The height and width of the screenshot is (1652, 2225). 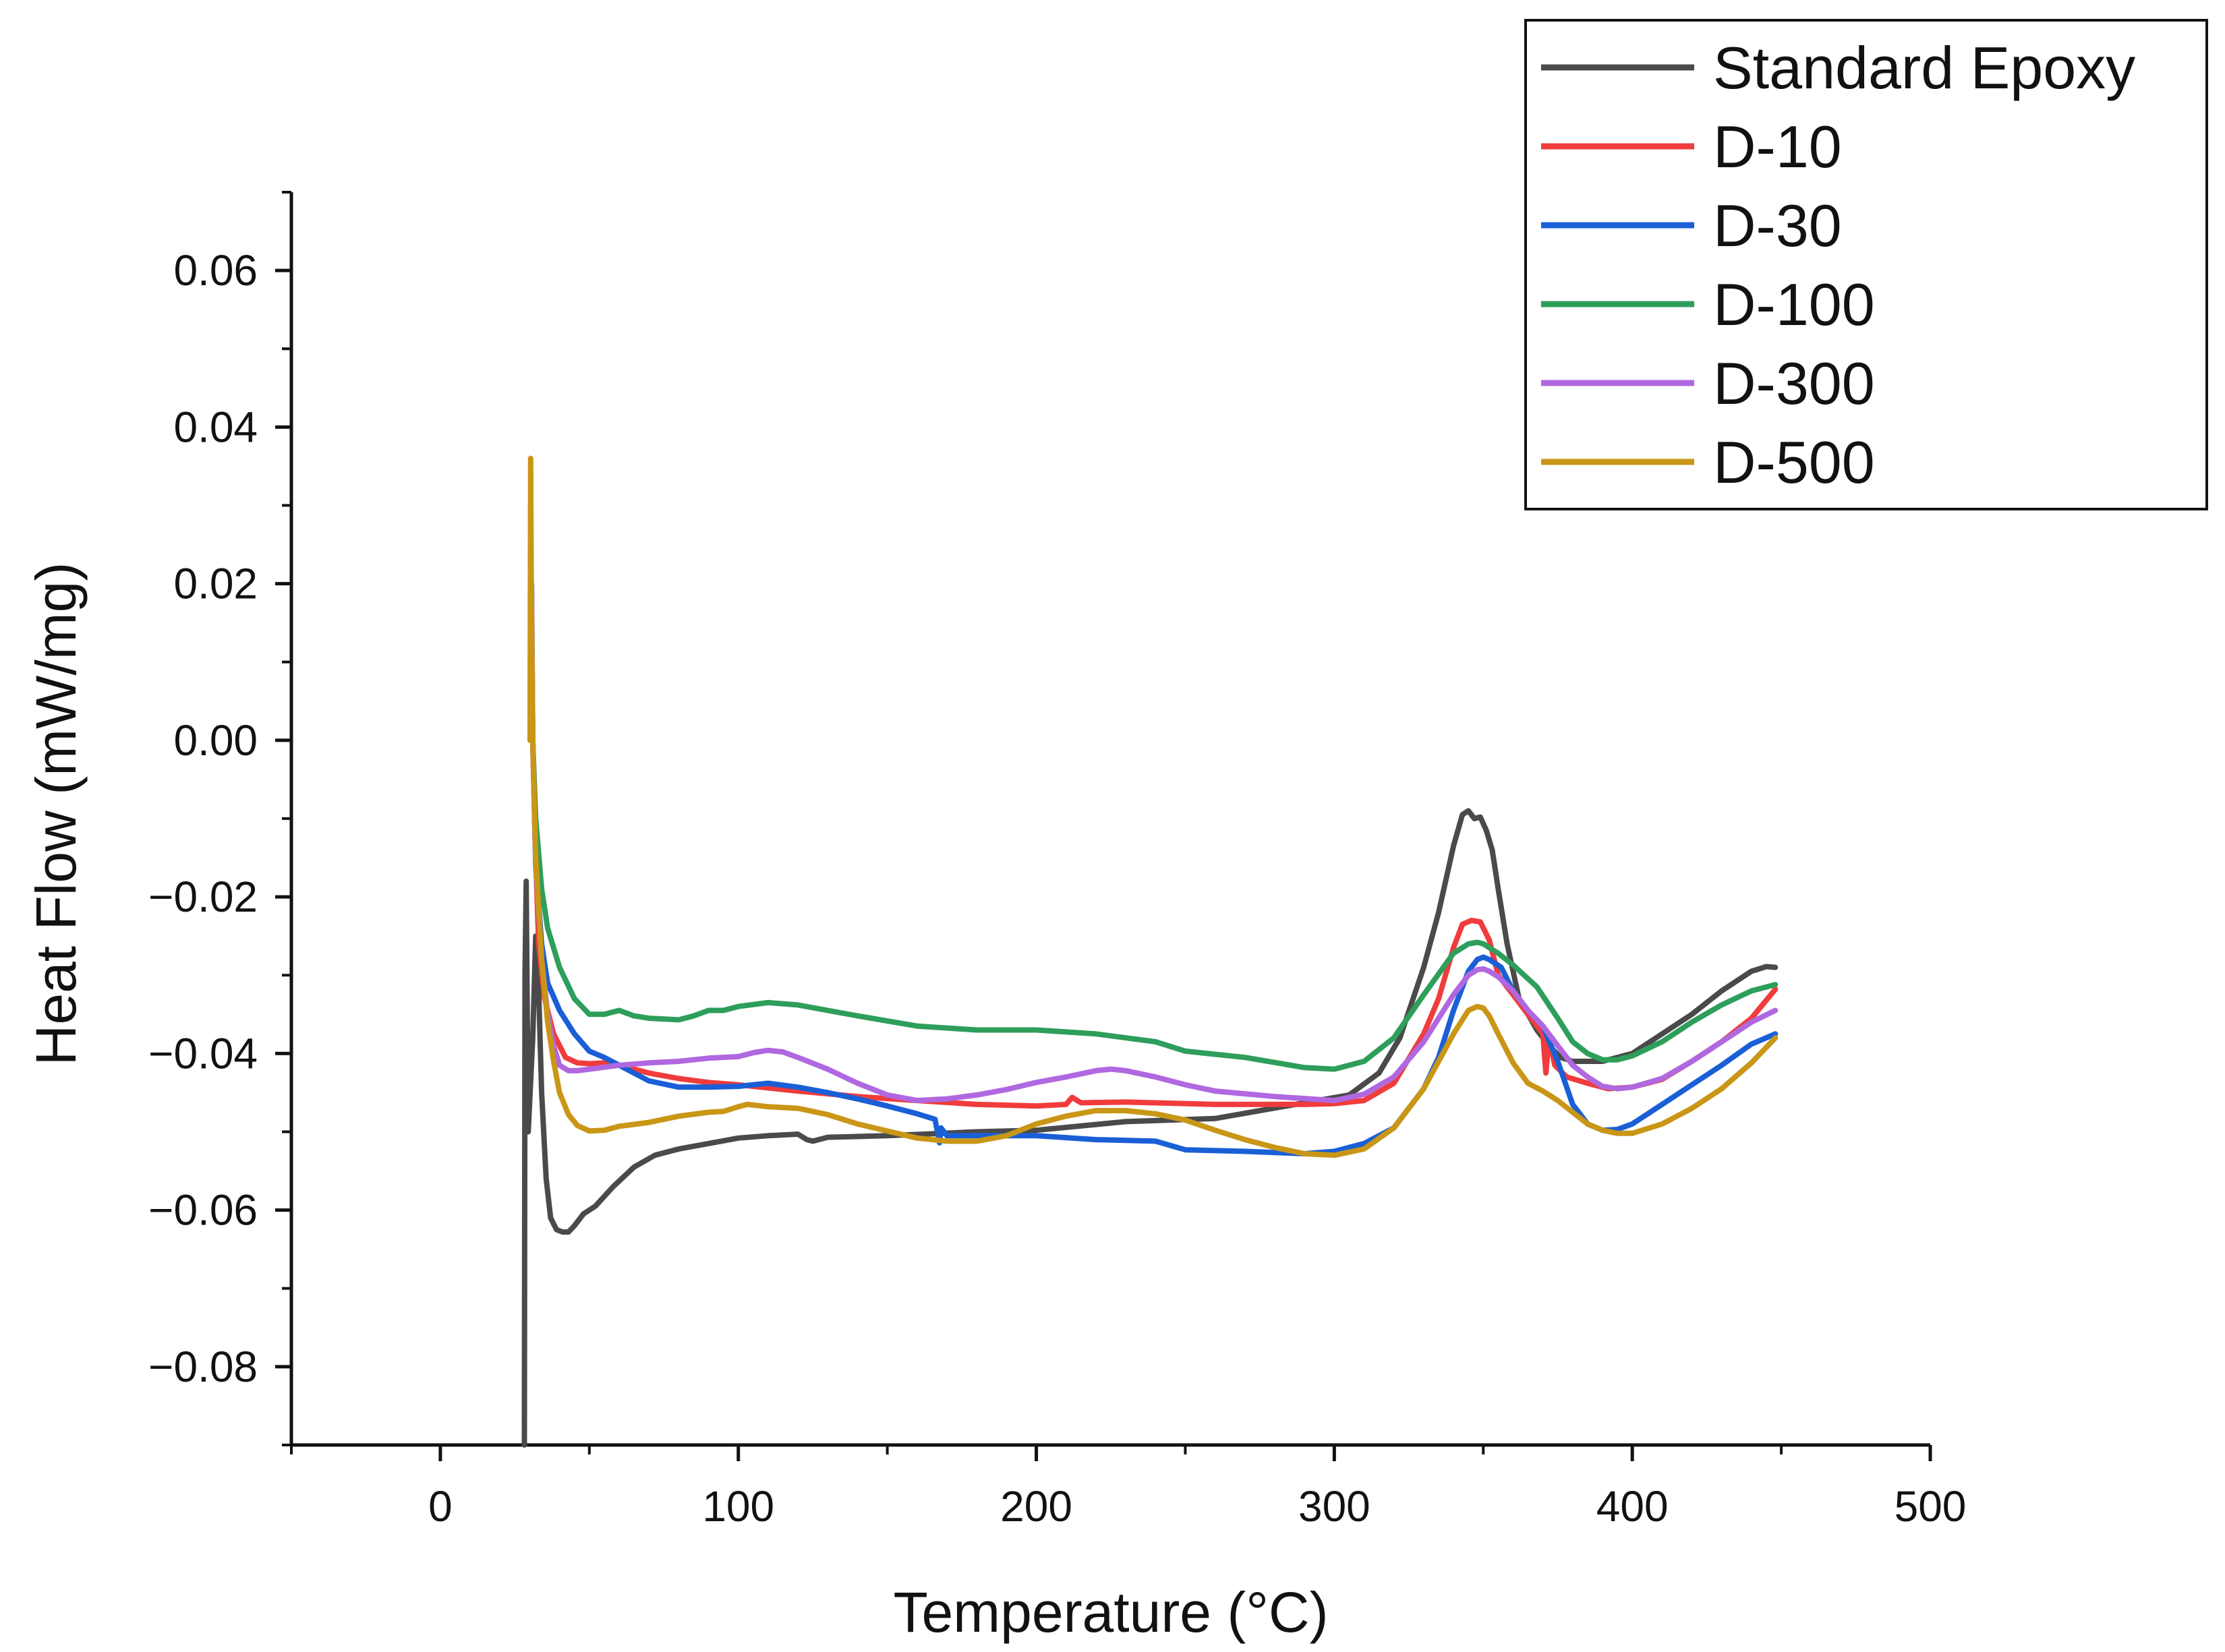 I want to click on x-tick-label: 0, so click(x=440, y=1506).